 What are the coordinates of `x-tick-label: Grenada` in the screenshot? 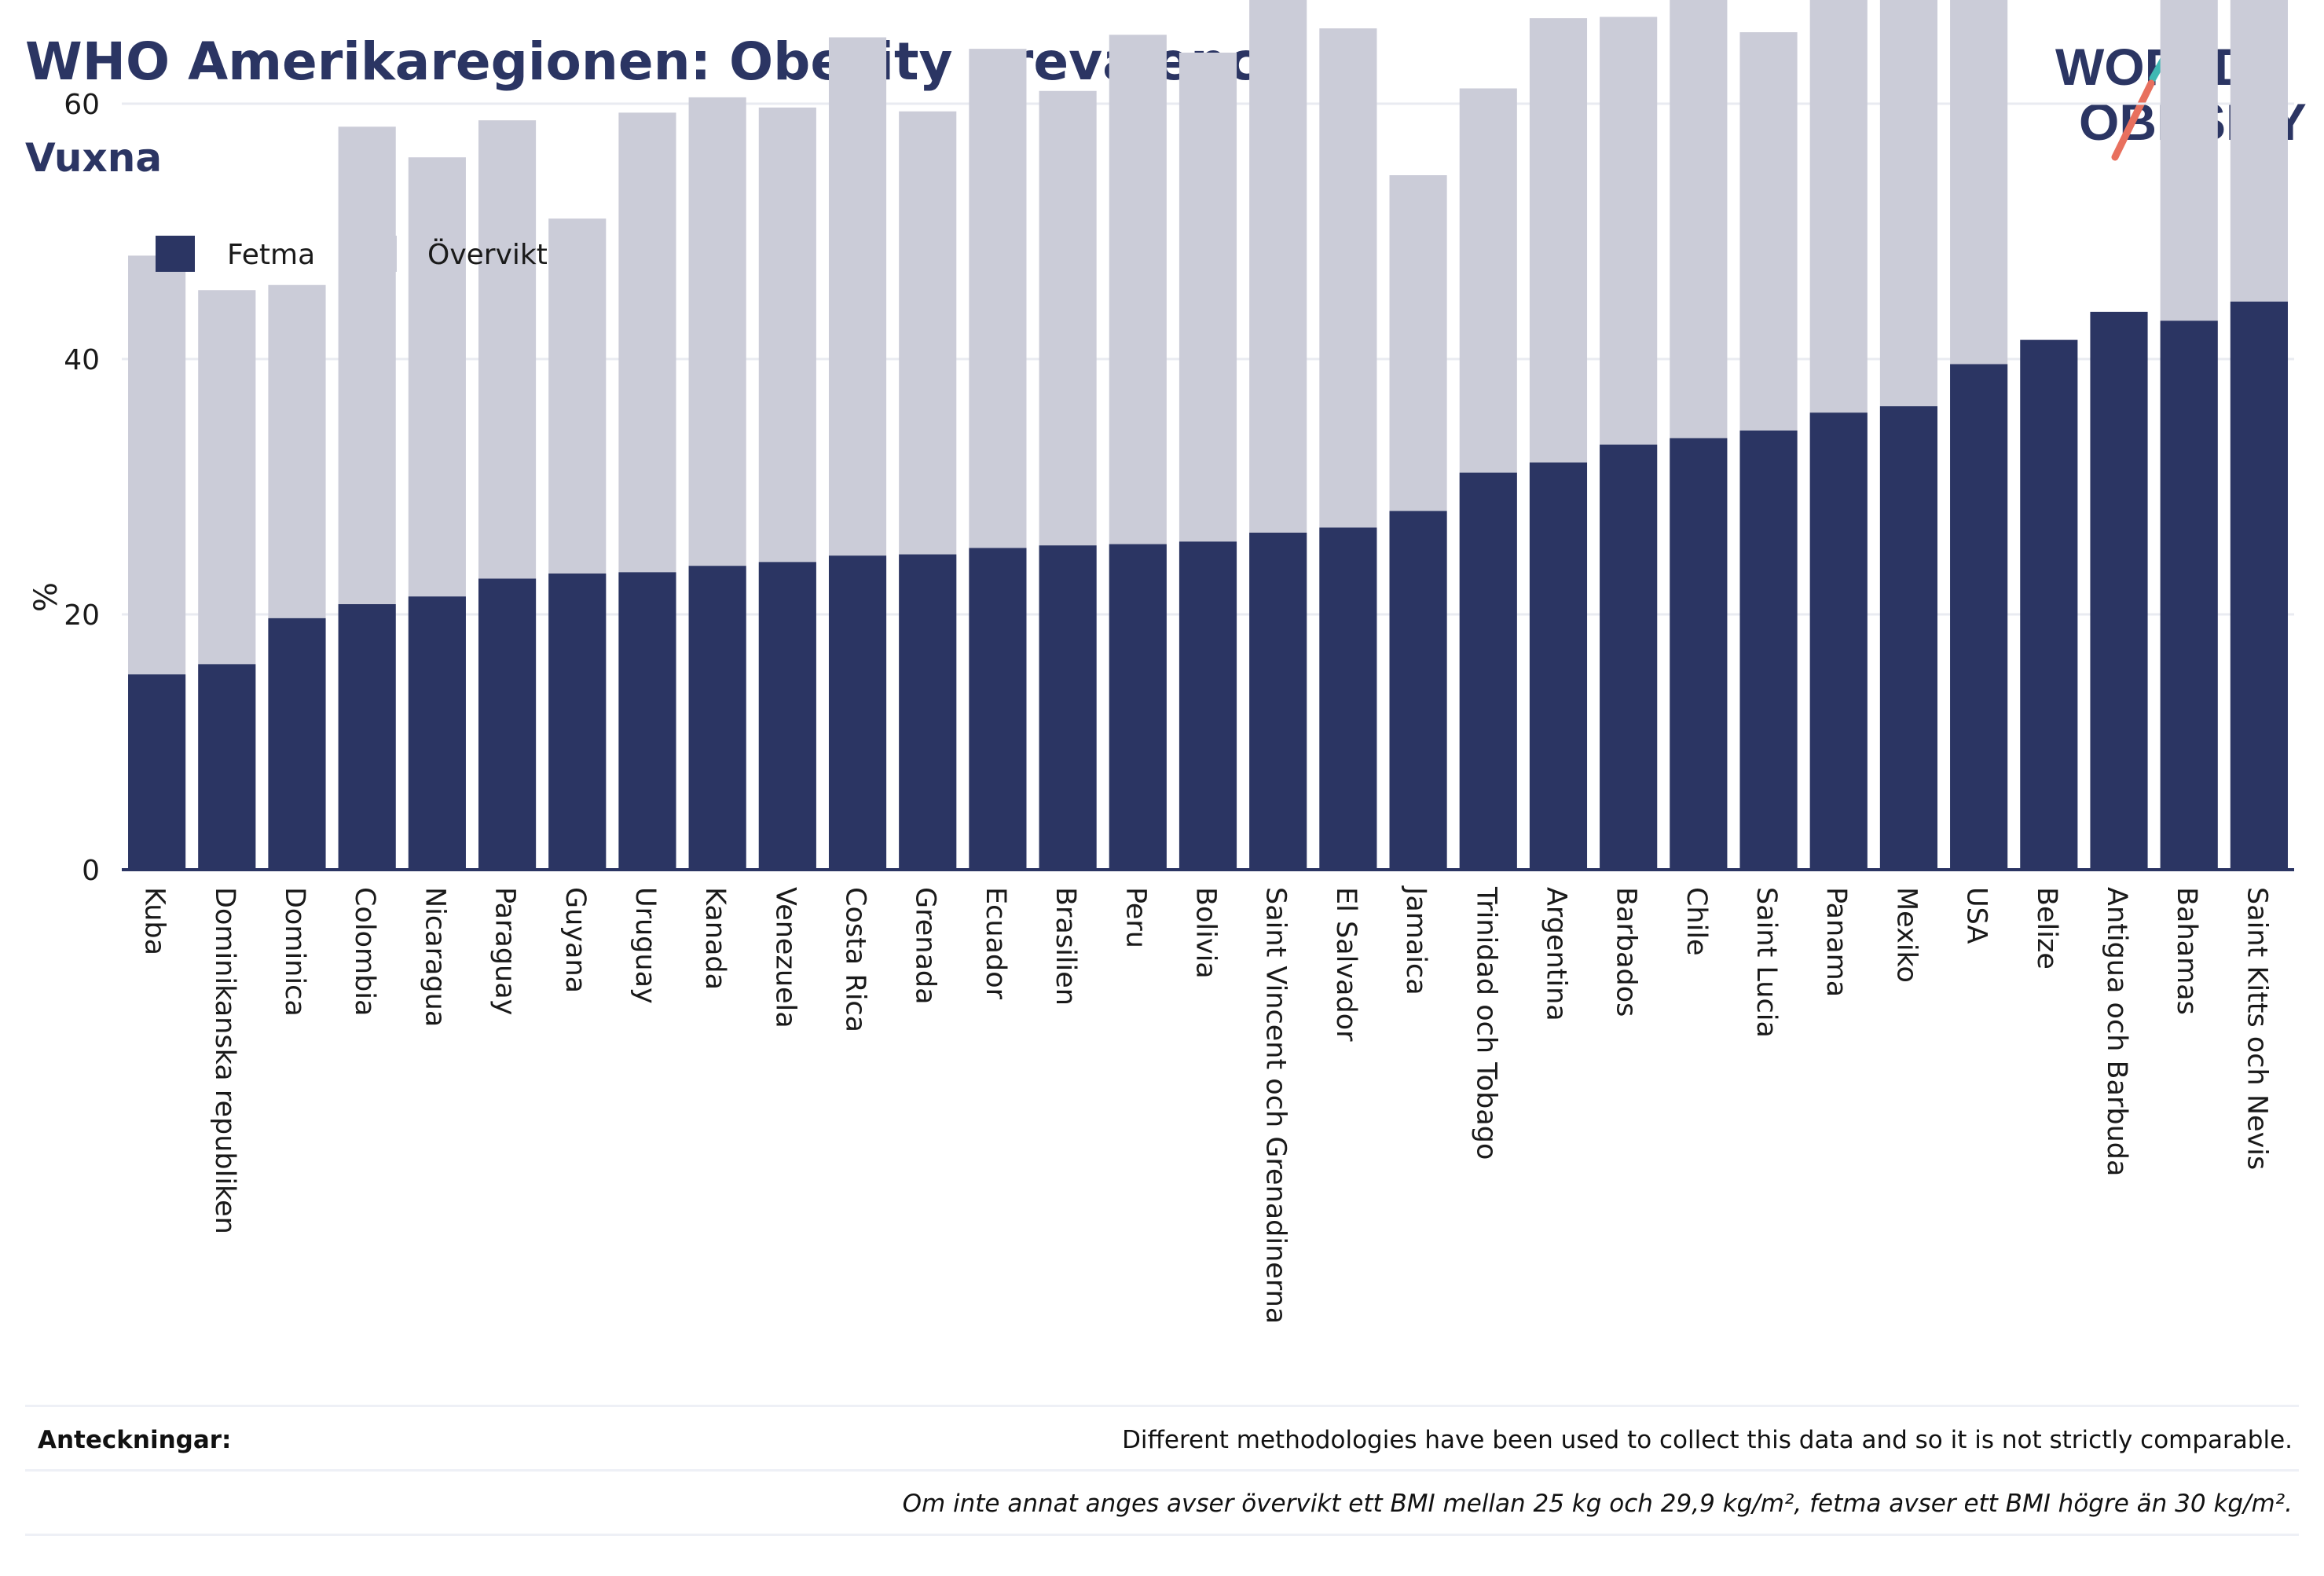 It's located at (925, 946).